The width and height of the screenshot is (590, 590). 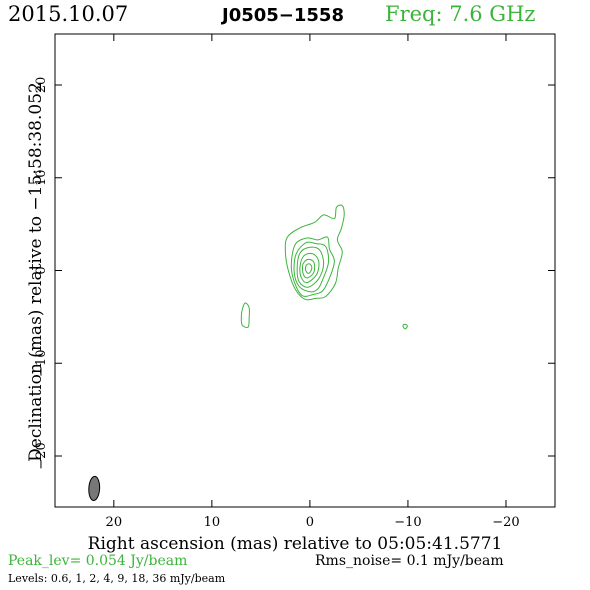 I want to click on epoch-date: 2015.10.07, so click(x=68, y=14).